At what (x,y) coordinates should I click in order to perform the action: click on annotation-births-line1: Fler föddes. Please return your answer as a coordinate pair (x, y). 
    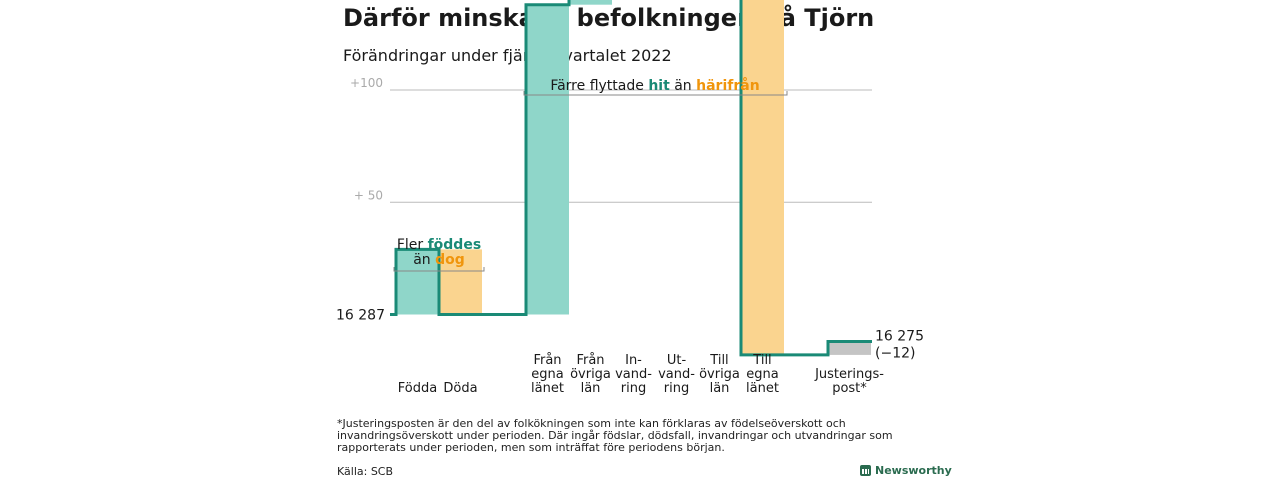
    Looking at the image, I should click on (439, 245).